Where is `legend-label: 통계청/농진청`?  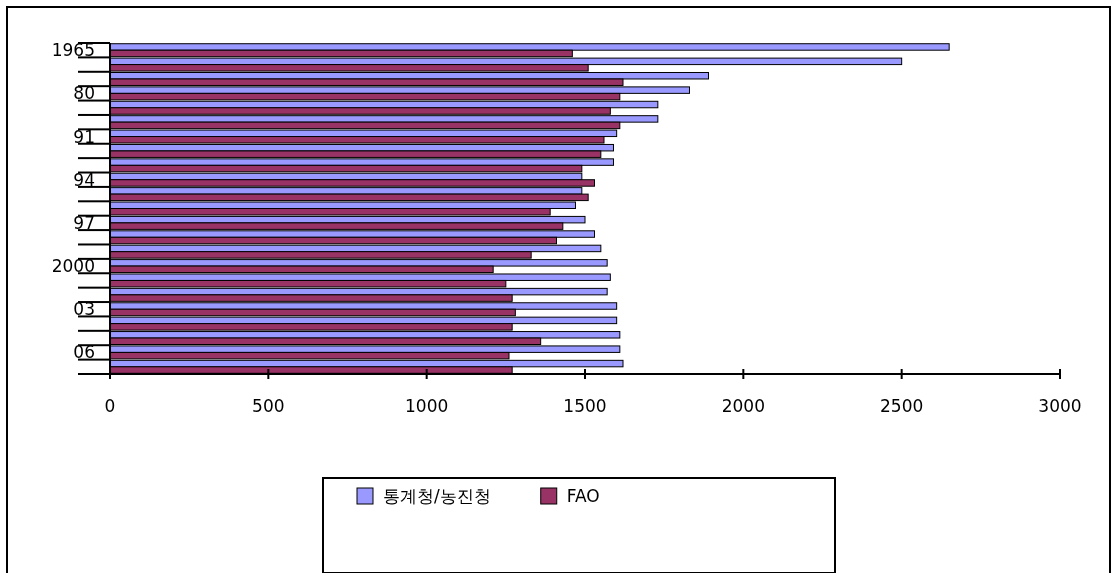 legend-label: 통계청/농진청 is located at coordinates (437, 496).